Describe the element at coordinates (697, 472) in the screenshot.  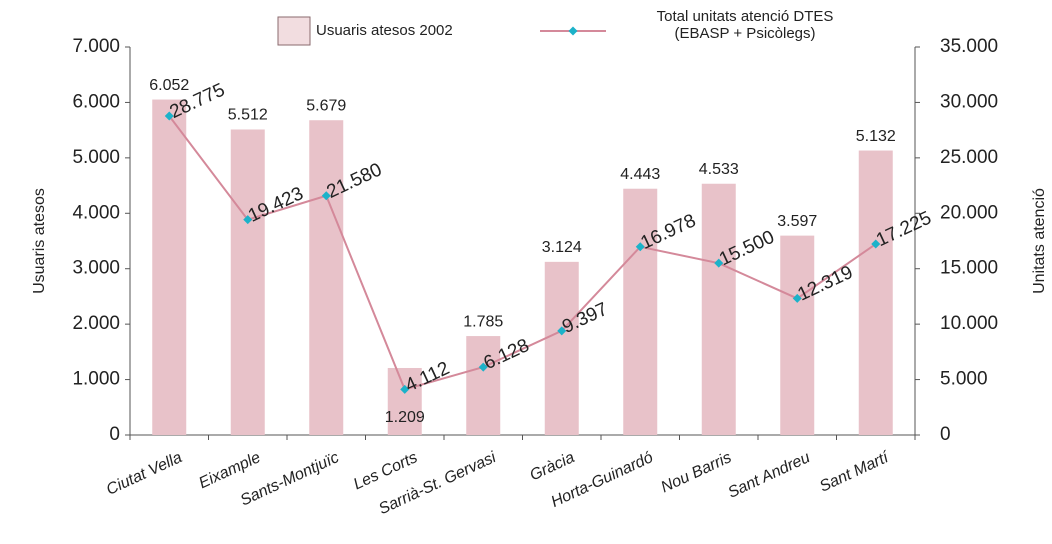
I see `x-tick-label: Nou Barris` at that location.